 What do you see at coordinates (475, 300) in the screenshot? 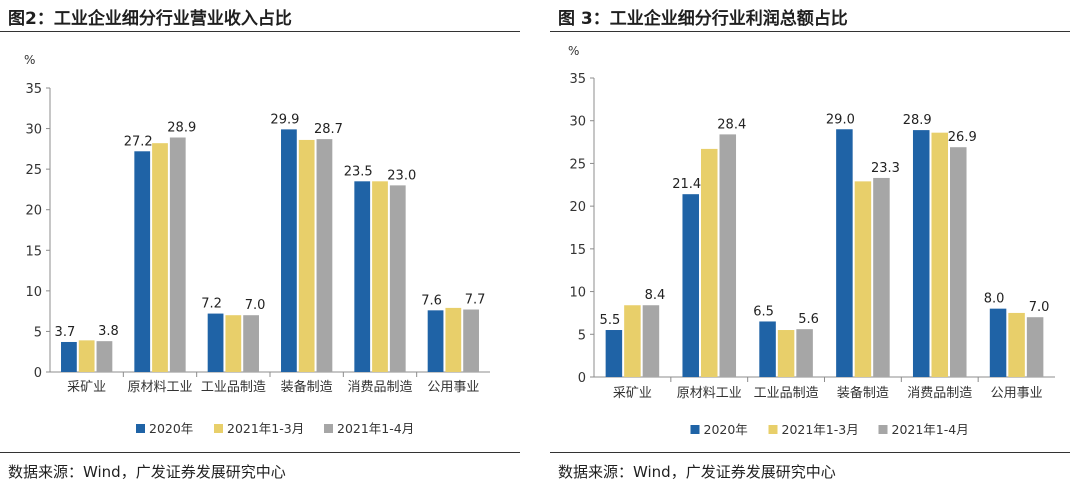
I see `data-label: 7.7` at bounding box center [475, 300].